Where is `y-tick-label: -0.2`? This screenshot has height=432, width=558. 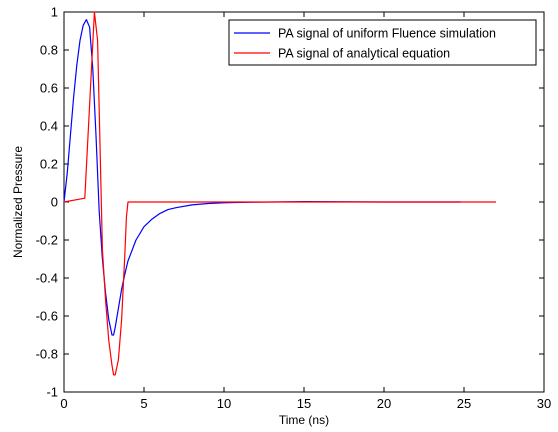
y-tick-label: -0.2 is located at coordinates (47, 240).